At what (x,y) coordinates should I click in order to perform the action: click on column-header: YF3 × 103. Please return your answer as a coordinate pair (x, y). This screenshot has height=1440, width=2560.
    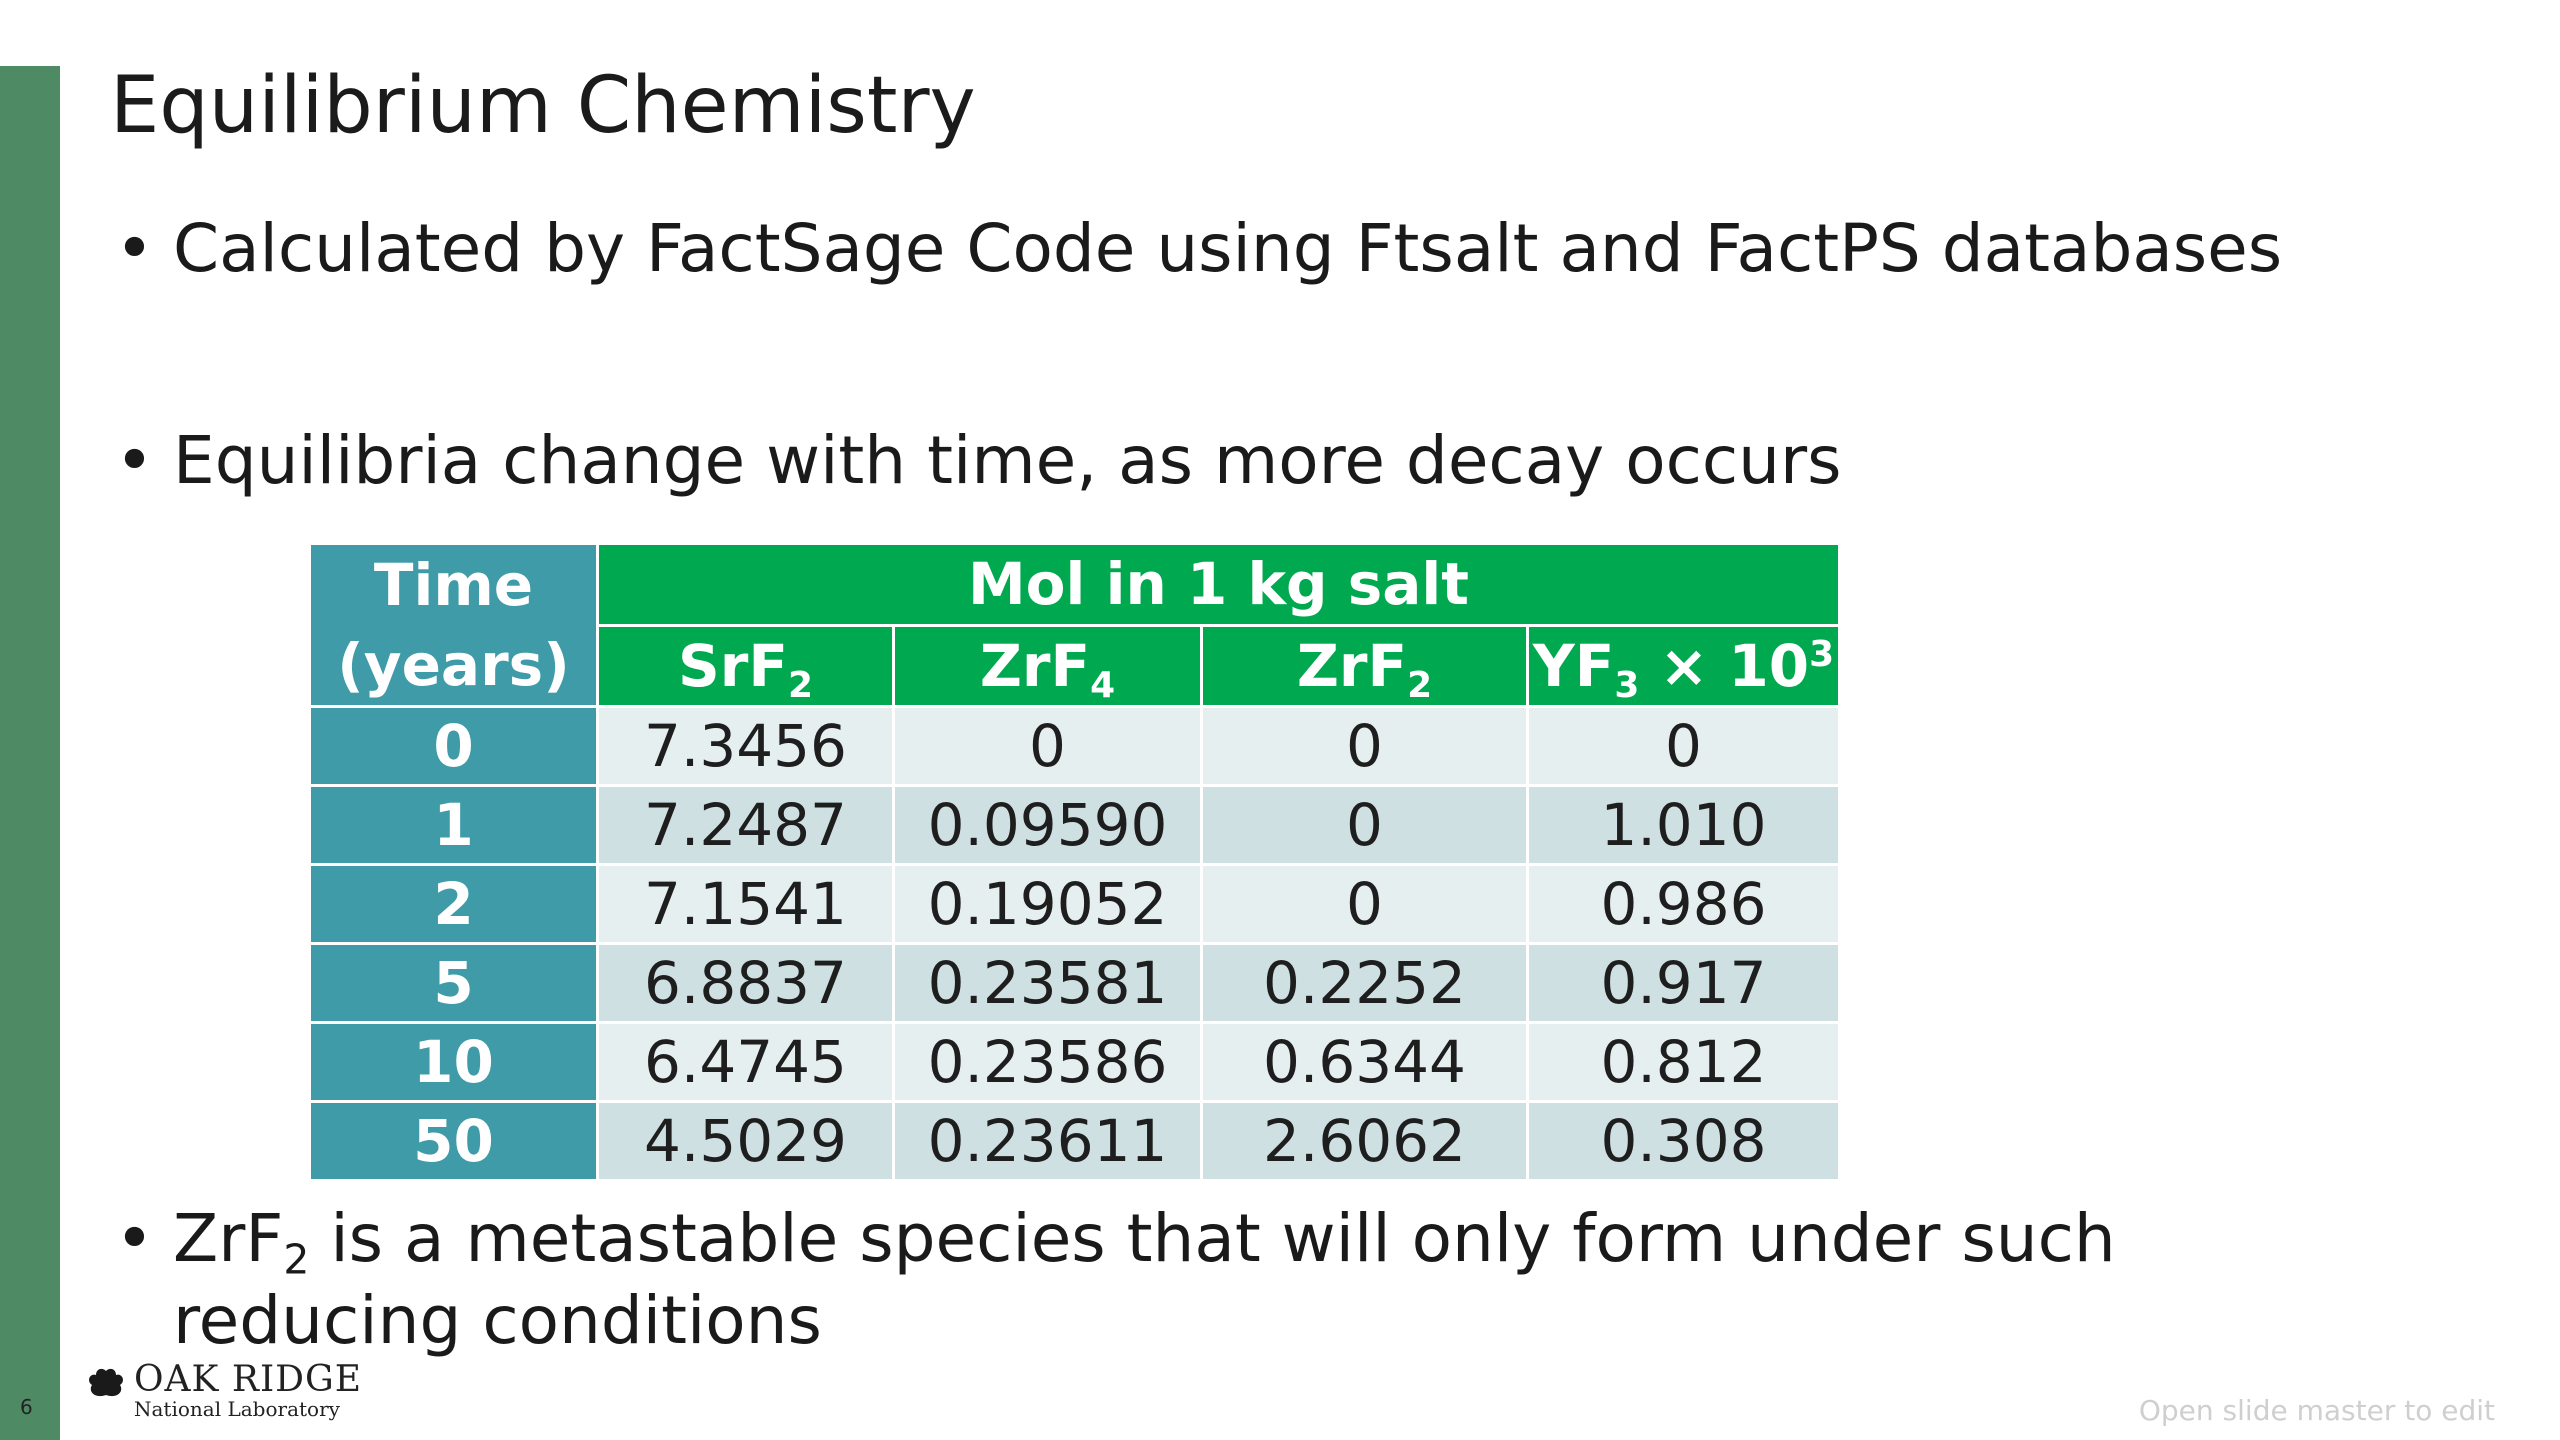
    Looking at the image, I should click on (1683, 665).